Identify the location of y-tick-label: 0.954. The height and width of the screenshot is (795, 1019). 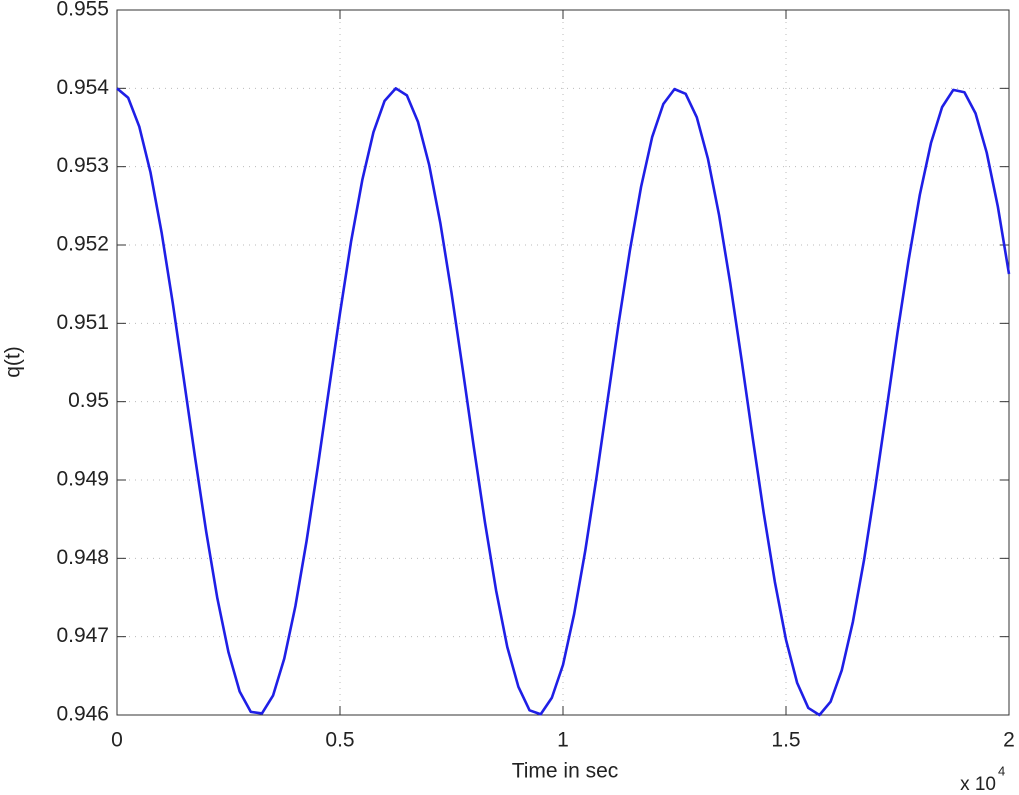
(82, 87).